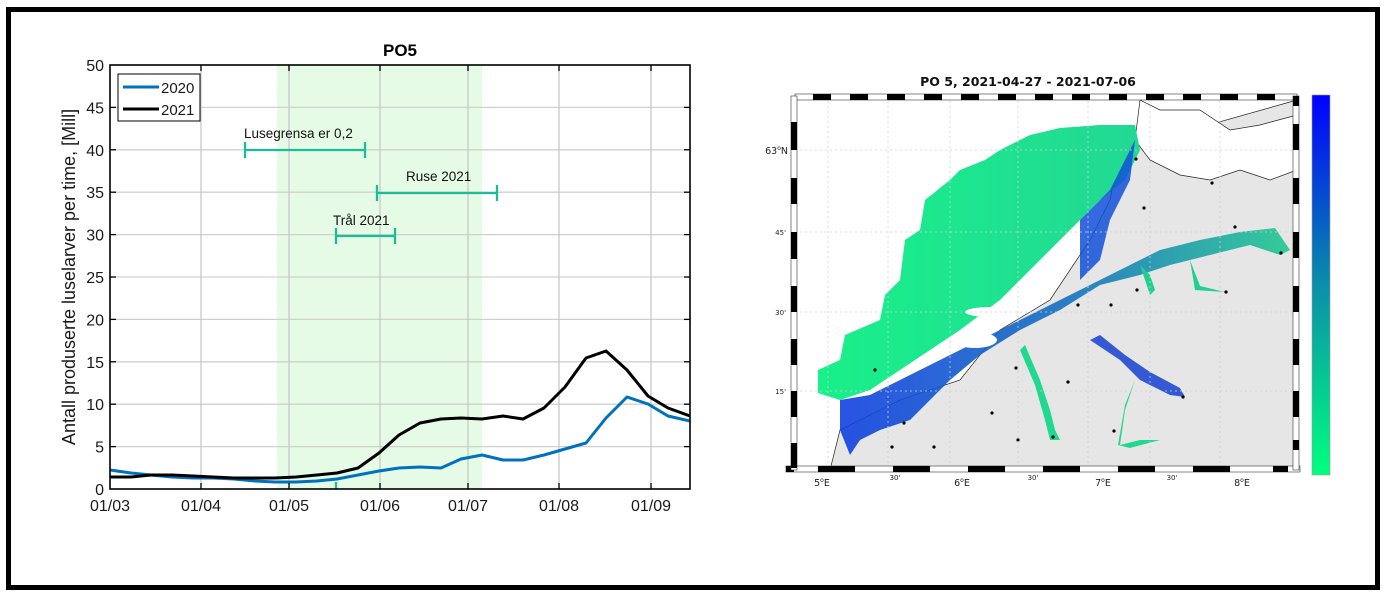 Image resolution: width=1386 pixels, height=597 pixels. Describe the element at coordinates (780, 392) in the screenshot. I see `lat-label-15: 15'` at that location.